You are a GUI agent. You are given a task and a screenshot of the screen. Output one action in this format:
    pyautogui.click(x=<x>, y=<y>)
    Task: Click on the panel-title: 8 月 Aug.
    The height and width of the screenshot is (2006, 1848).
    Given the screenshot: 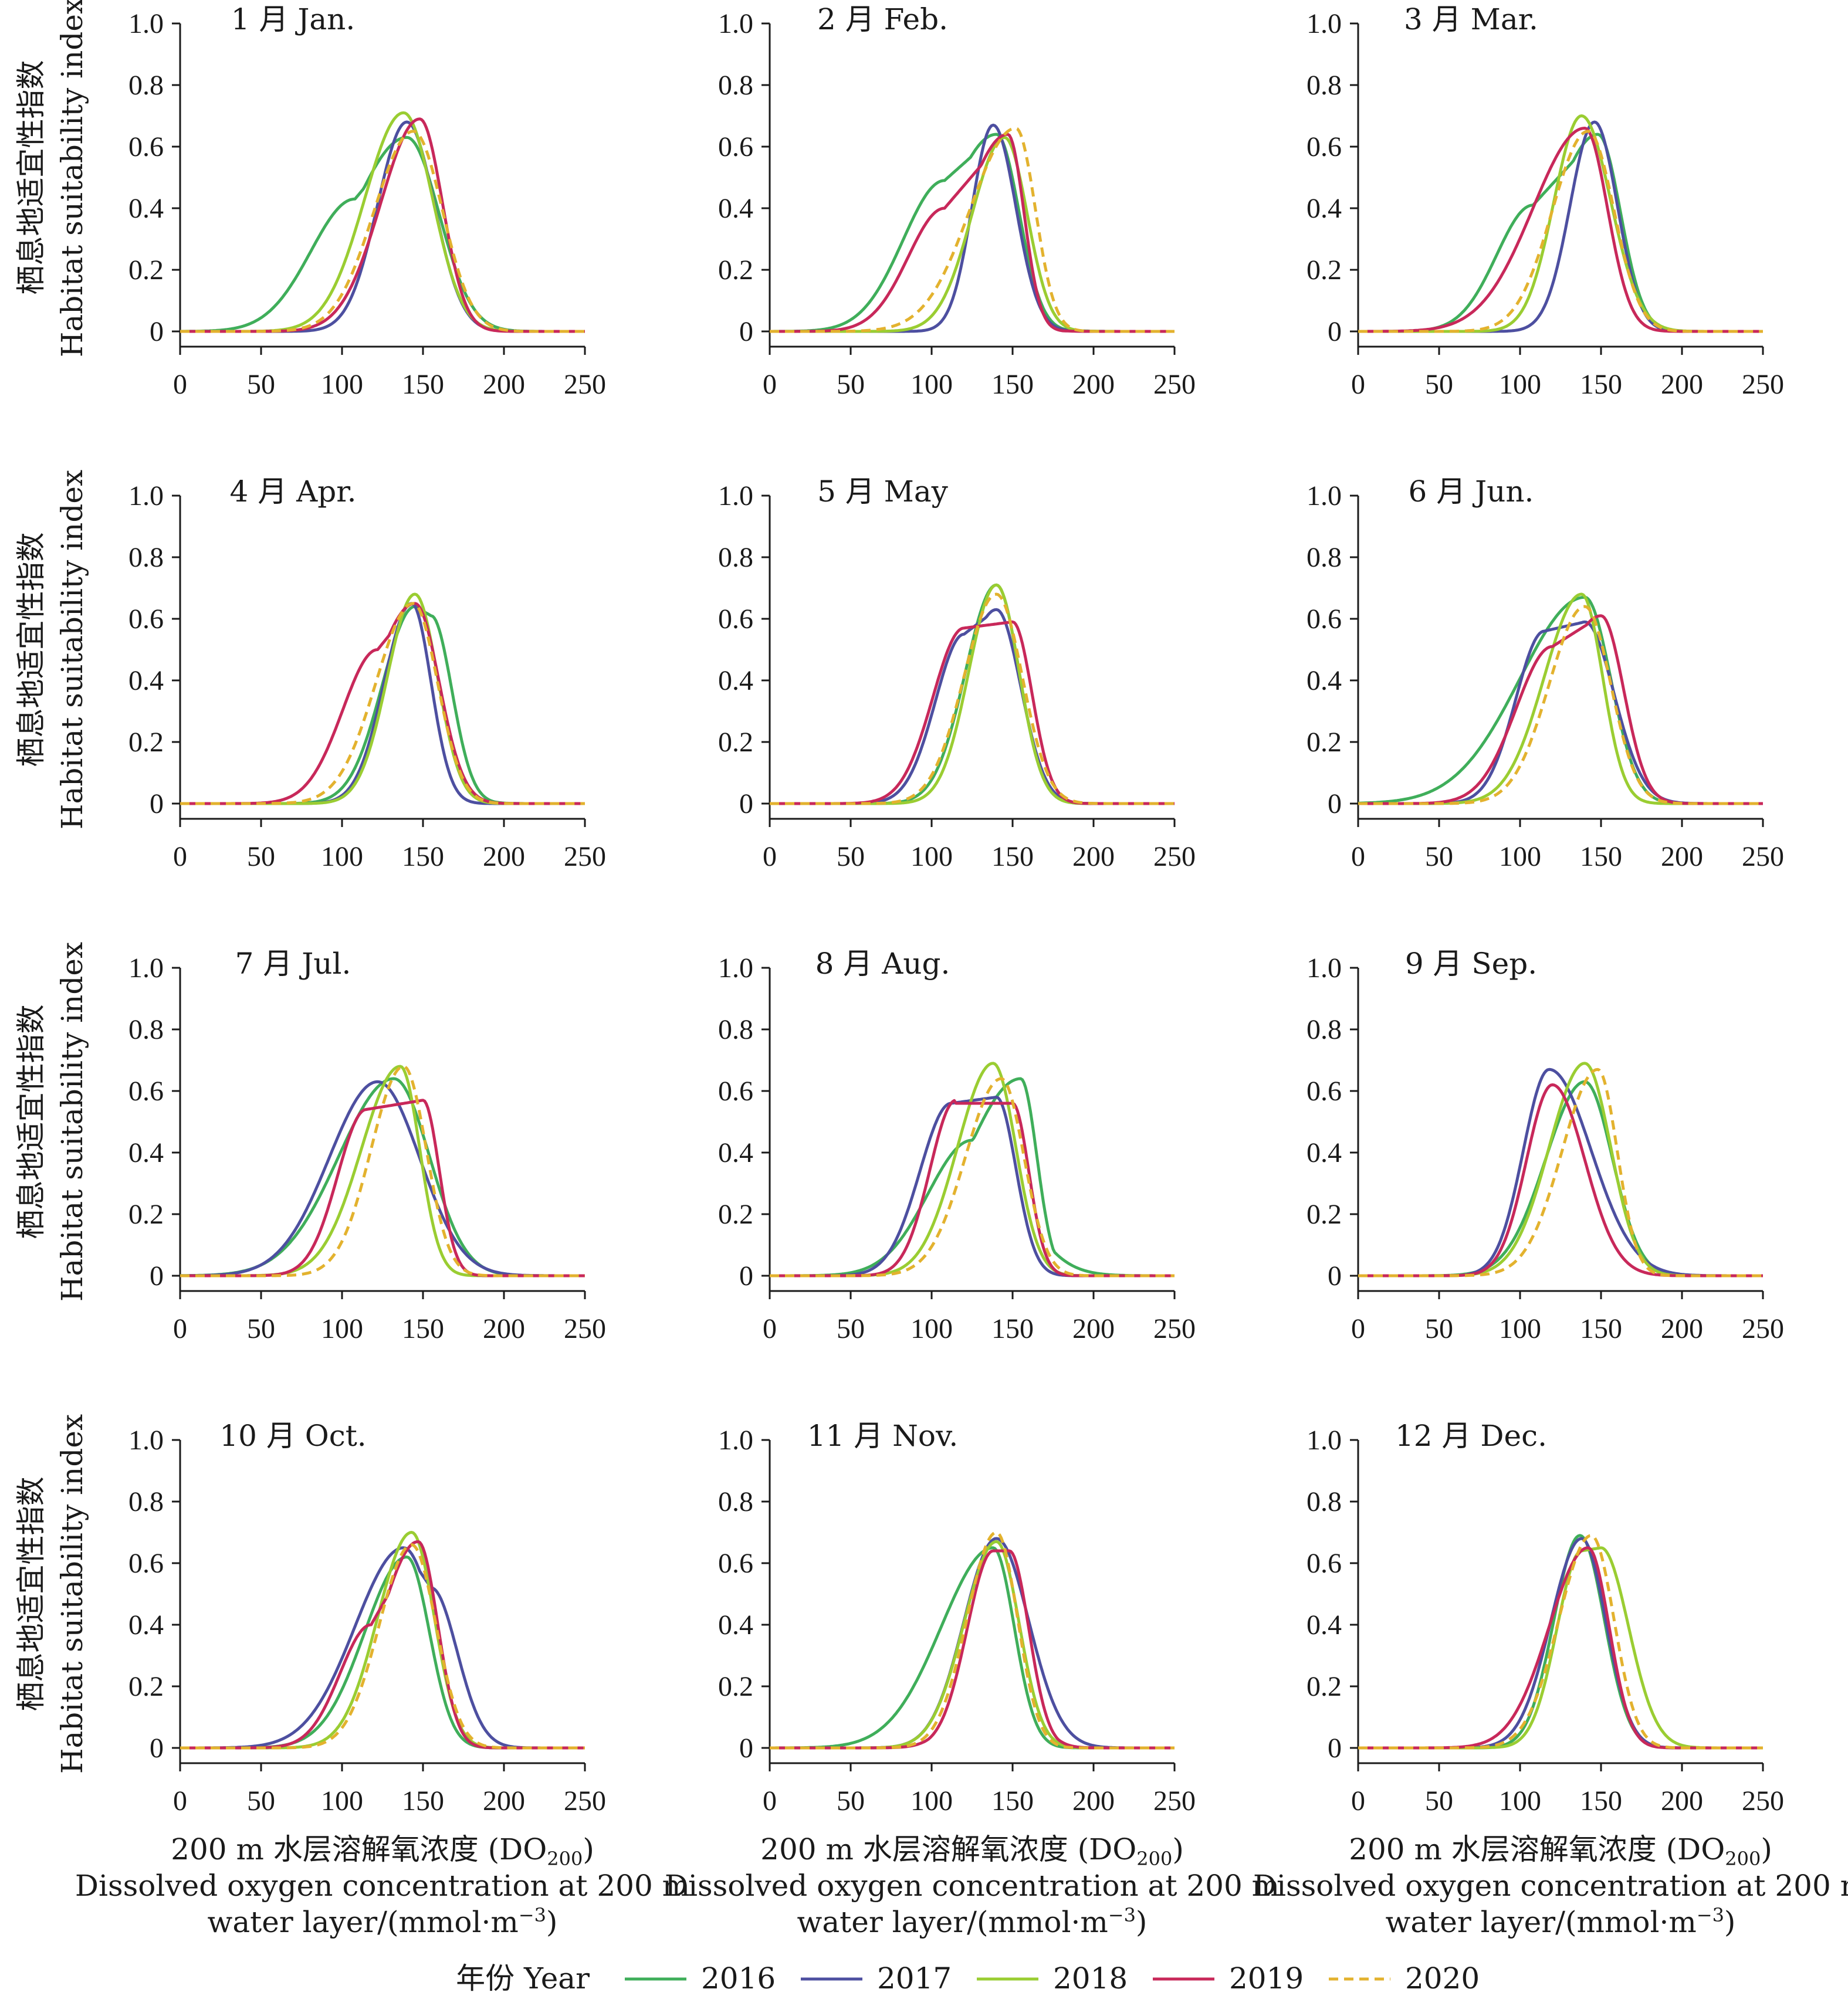 What is the action you would take?
    pyautogui.click(x=883, y=964)
    